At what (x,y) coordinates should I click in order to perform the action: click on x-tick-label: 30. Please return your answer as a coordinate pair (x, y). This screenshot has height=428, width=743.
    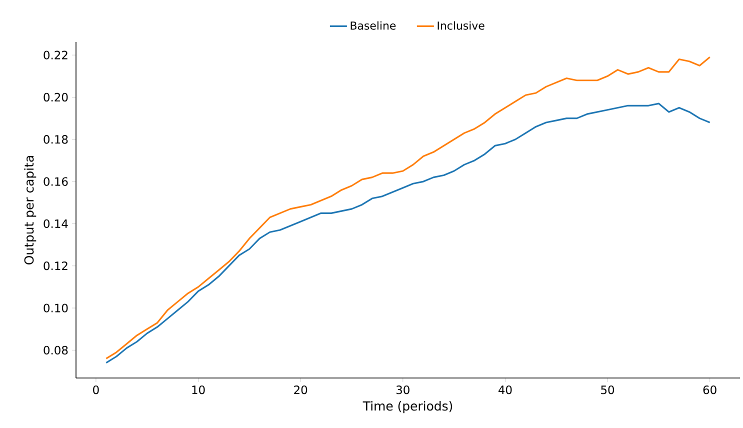
    Looking at the image, I should click on (403, 390).